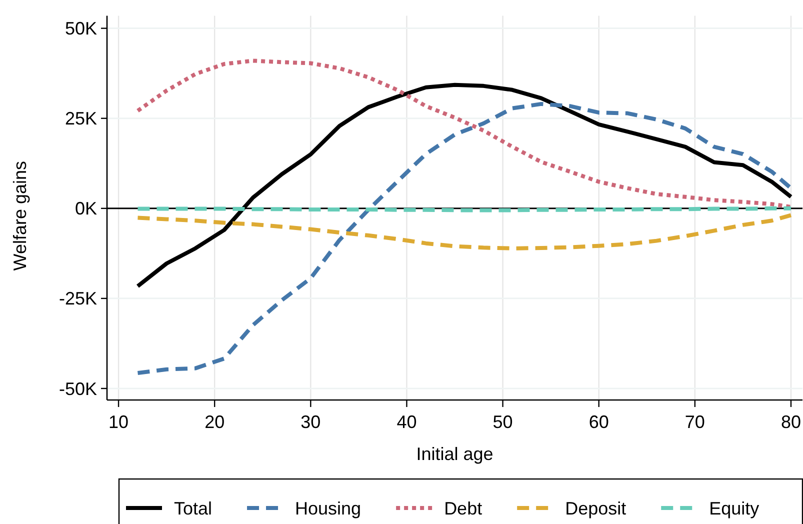  I want to click on legend-label: Equity, so click(734, 508).